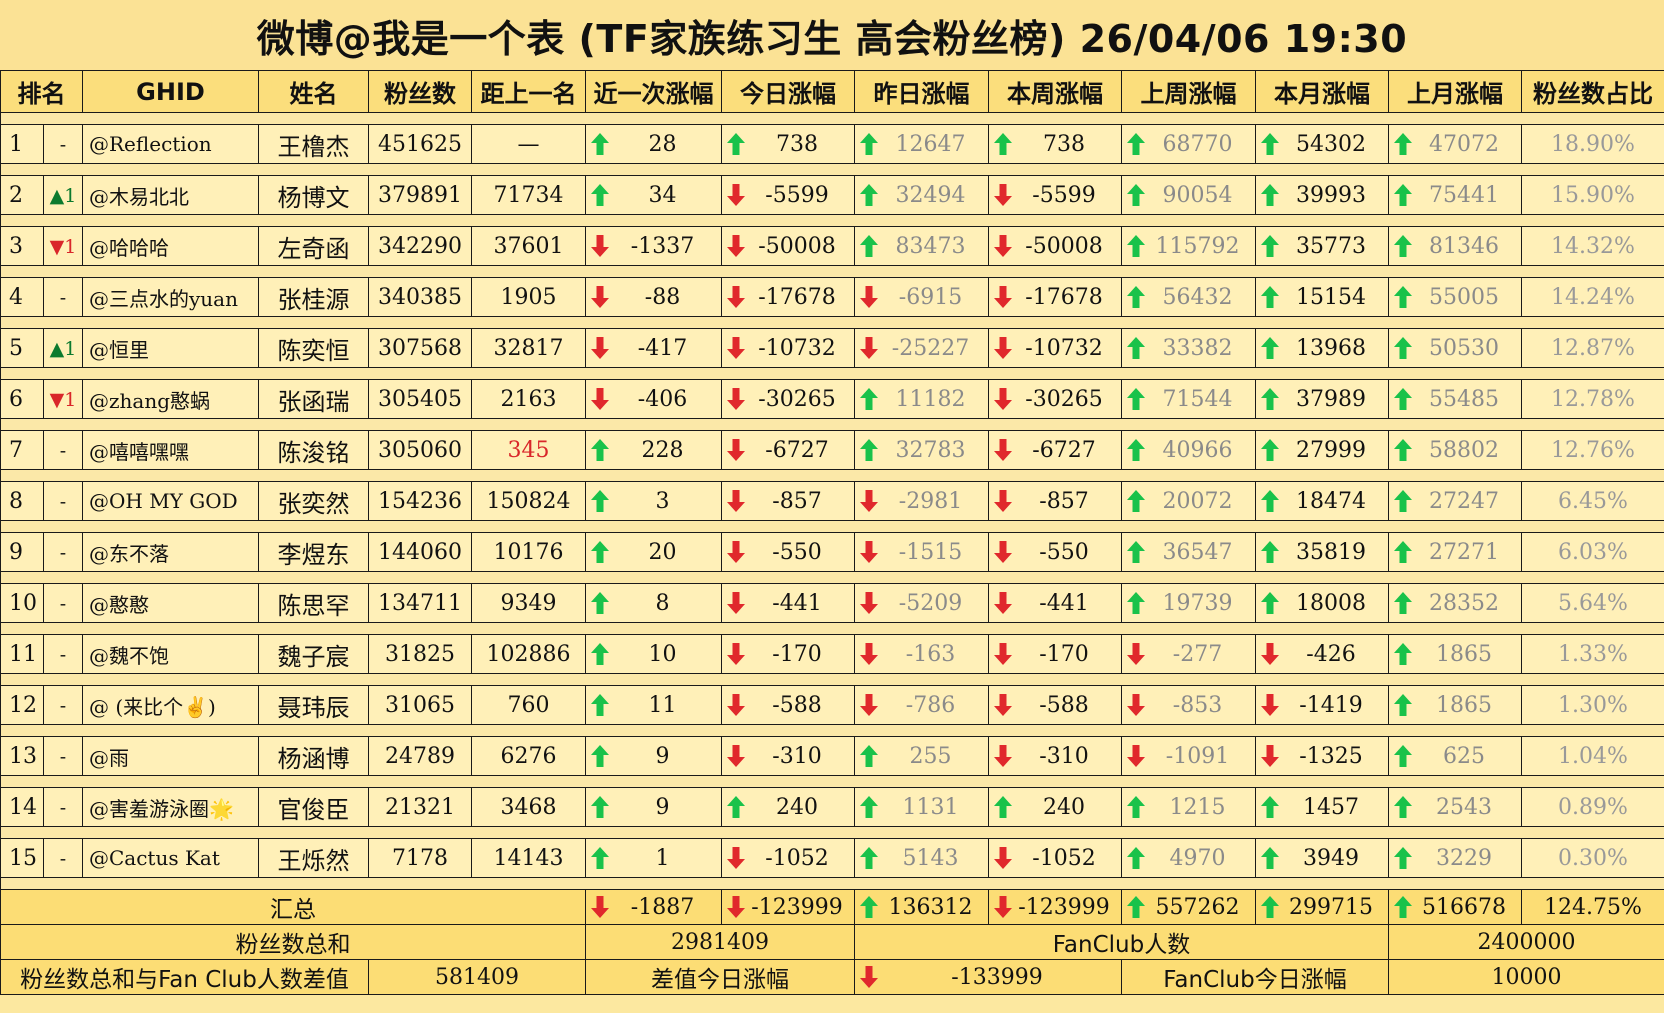 The image size is (1664, 1013). I want to click on change-value: -1091, so click(1197, 756).